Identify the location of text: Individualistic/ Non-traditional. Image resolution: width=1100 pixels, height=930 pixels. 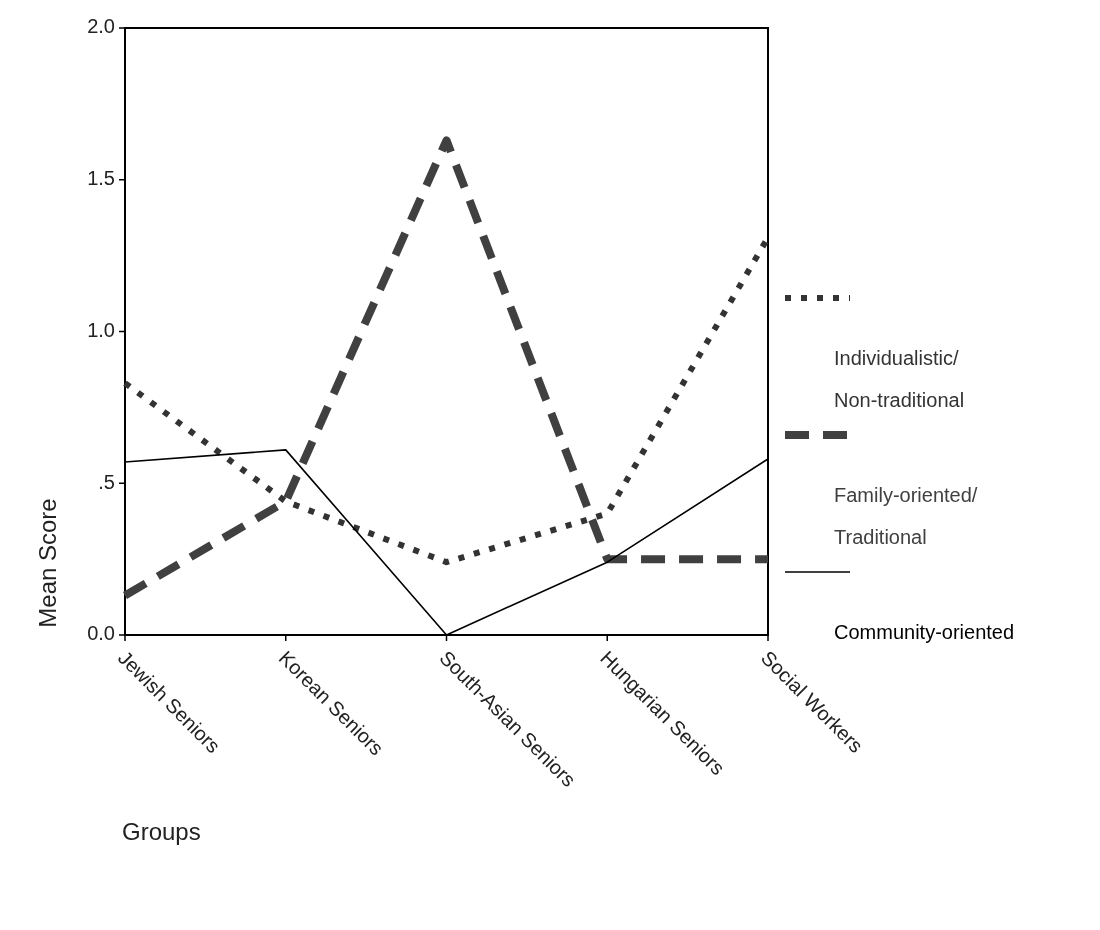
(899, 379).